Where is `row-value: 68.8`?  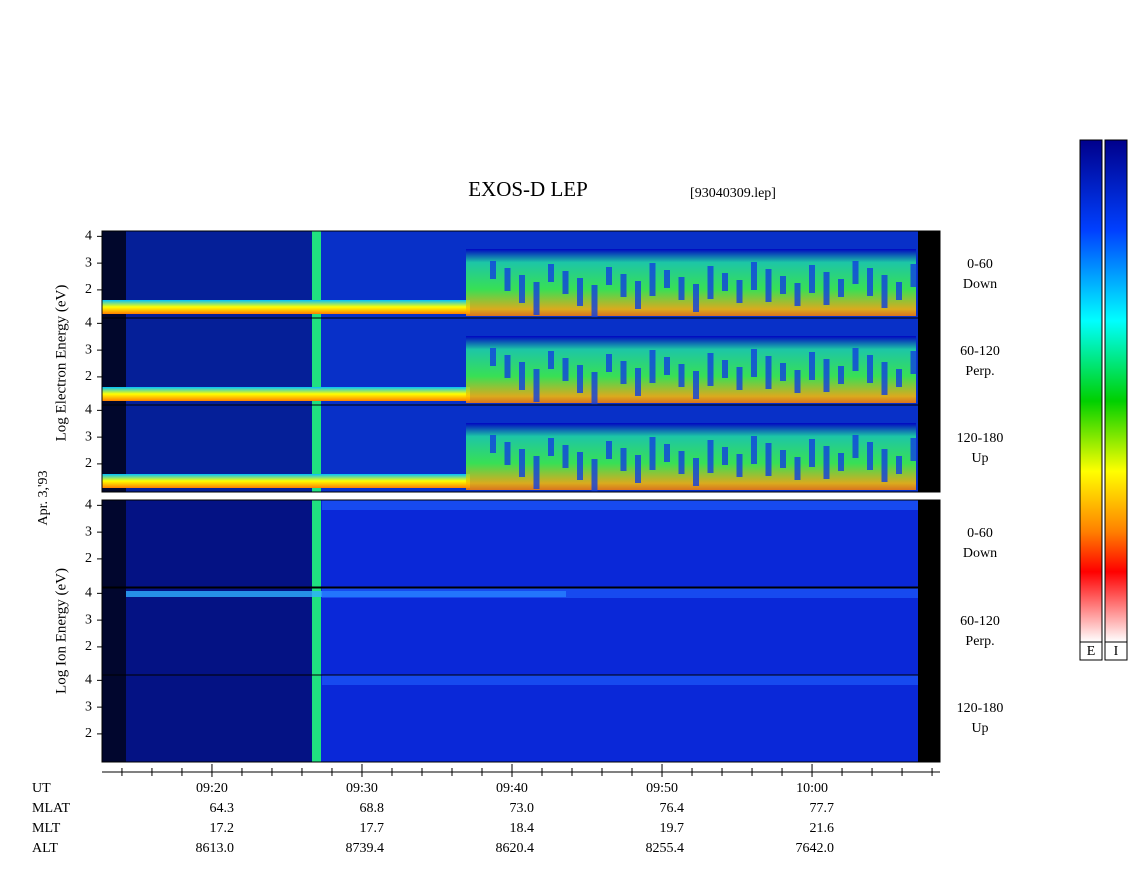
row-value: 68.8 is located at coordinates (371, 808).